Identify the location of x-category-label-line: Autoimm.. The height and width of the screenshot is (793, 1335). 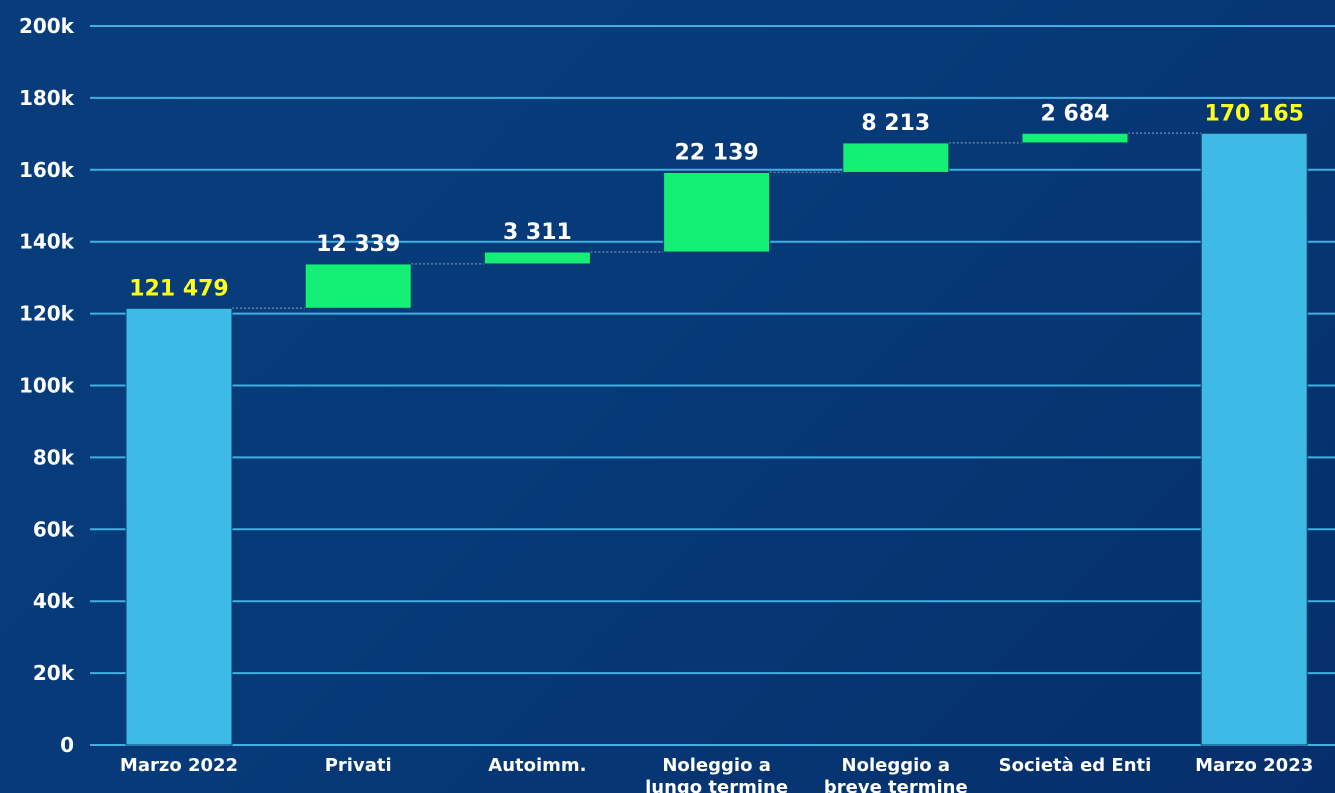
(537, 765).